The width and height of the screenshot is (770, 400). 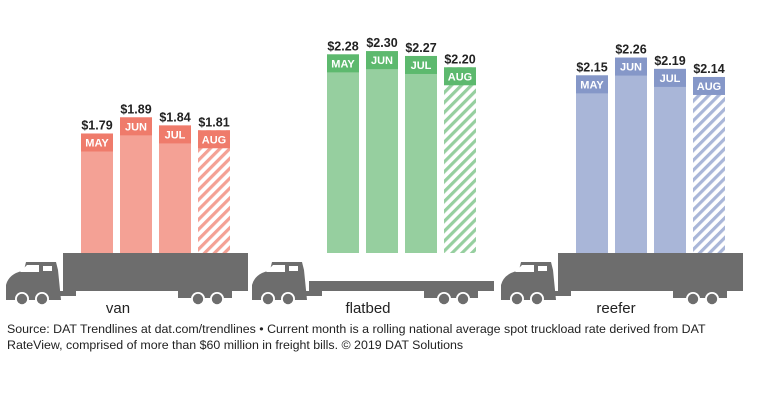 I want to click on van-month-band-aug, so click(x=214, y=139).